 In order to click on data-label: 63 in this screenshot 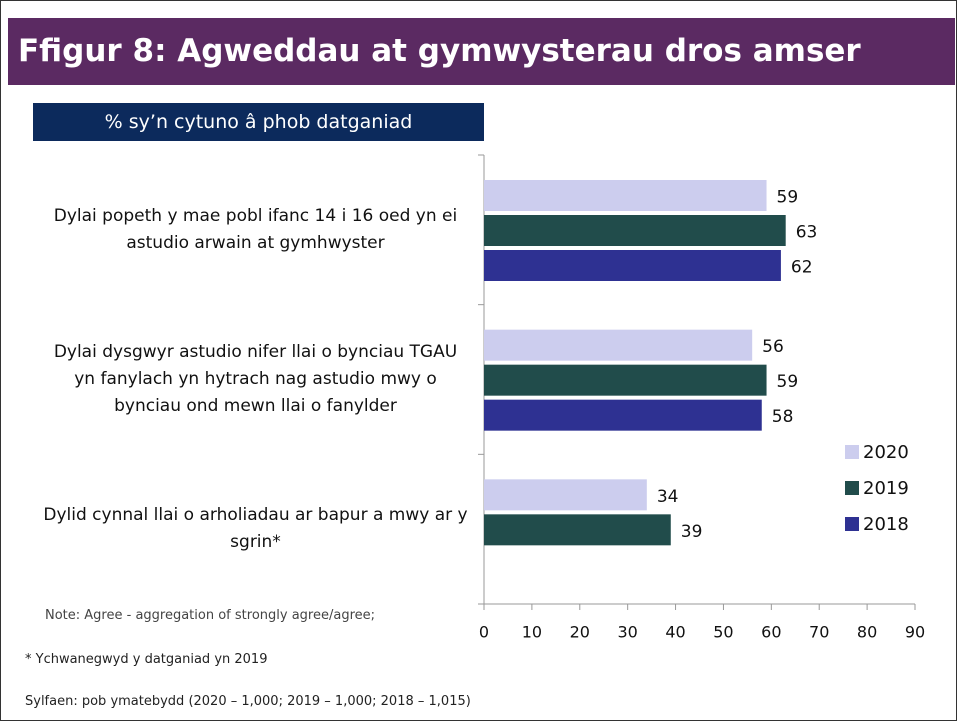, I will do `click(807, 233)`.